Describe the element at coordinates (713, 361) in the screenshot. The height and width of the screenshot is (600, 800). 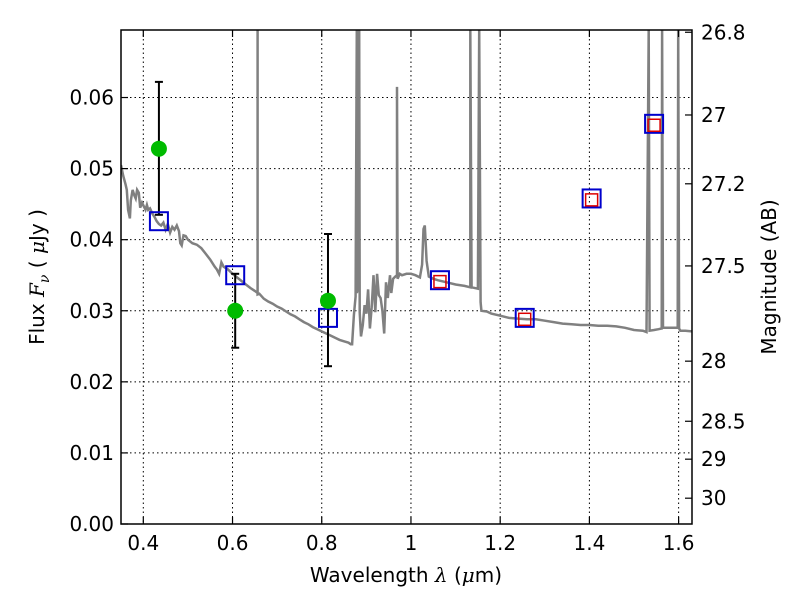
I see `y2-tick-label: 28` at that location.